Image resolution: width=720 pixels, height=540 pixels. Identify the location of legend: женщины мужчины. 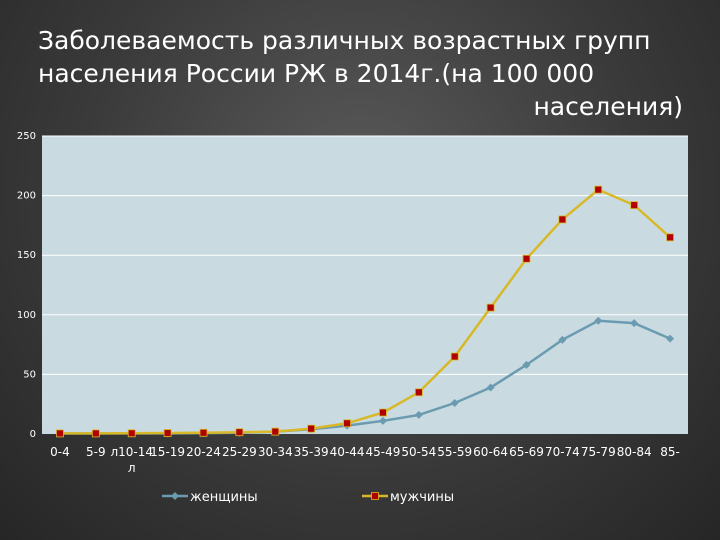
(308, 497).